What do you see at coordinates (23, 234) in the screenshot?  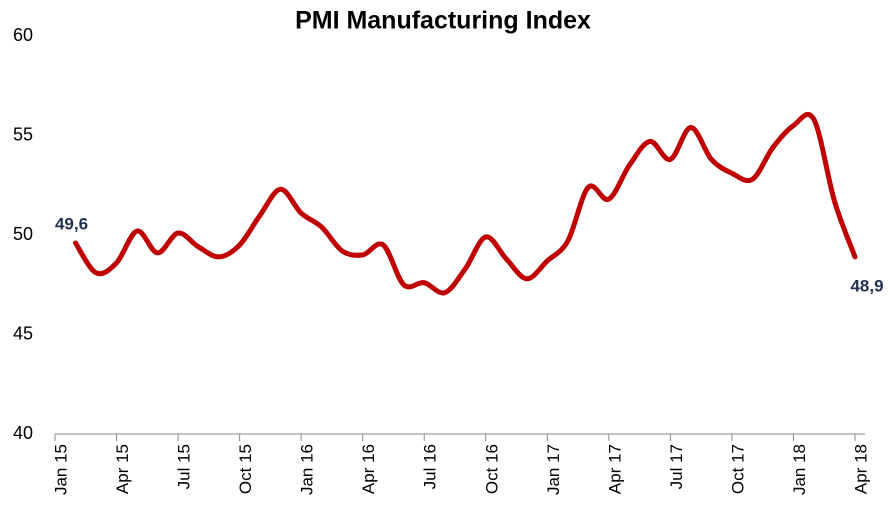 I see `y-tick-label: 50` at bounding box center [23, 234].